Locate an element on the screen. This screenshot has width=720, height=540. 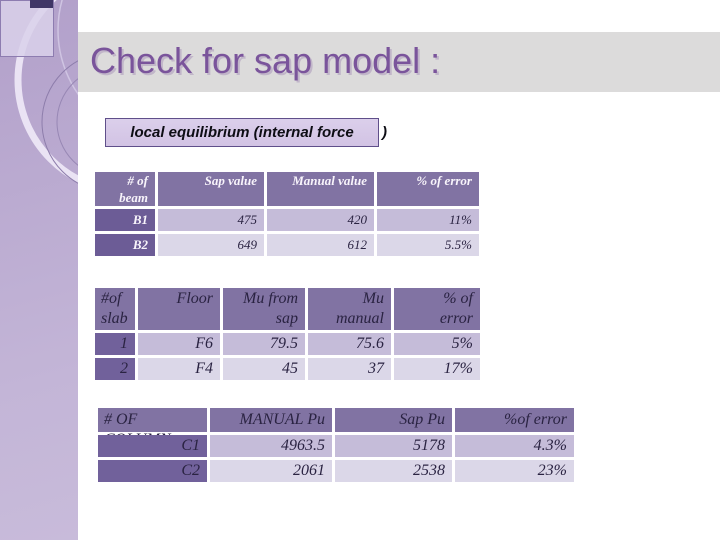
thick-light-arc is located at coordinates (46, 92).